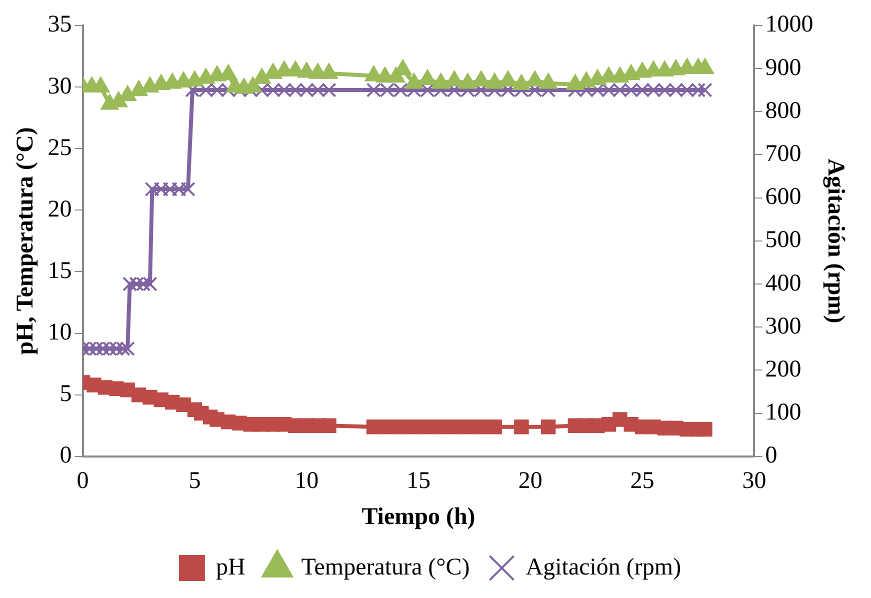  What do you see at coordinates (60, 86) in the screenshot?
I see `y-tick-label: 30` at bounding box center [60, 86].